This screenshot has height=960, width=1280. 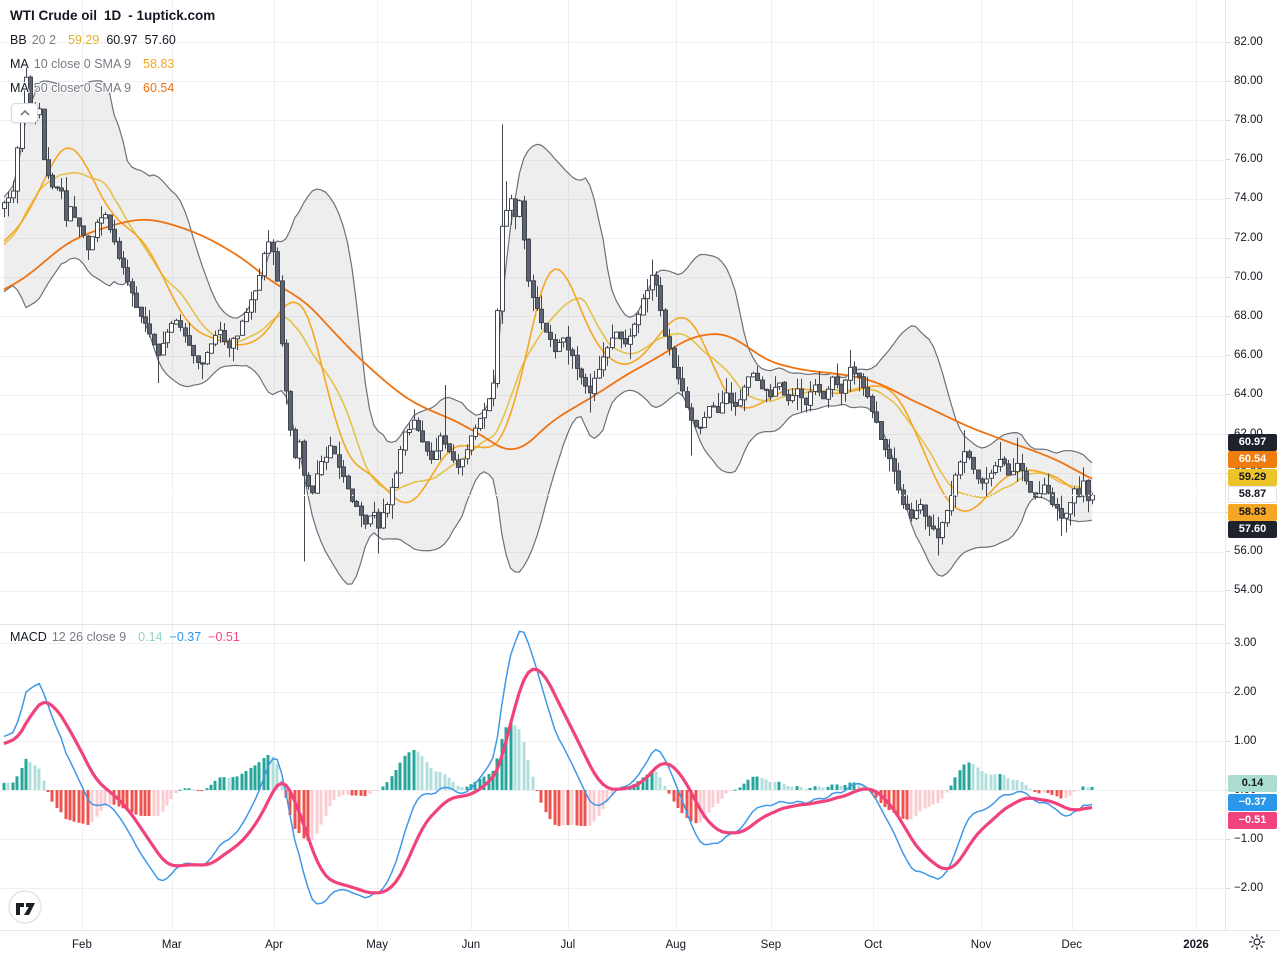 I want to click on collapse-pane-button, so click(x=24, y=113).